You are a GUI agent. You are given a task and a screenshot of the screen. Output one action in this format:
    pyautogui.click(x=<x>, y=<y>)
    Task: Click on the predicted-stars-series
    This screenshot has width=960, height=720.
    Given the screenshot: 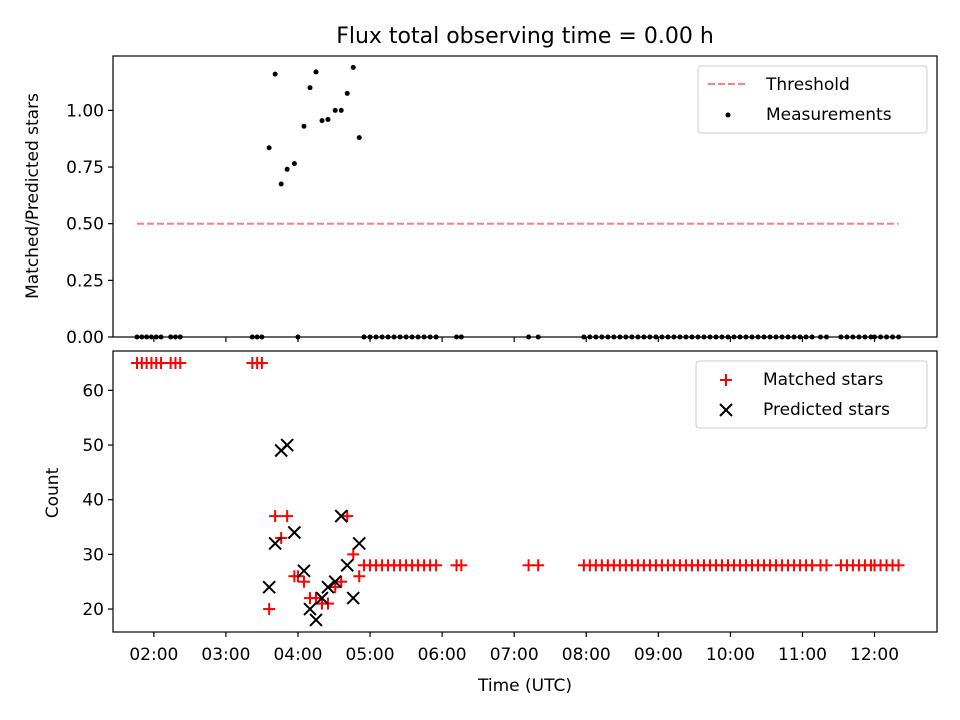 What is the action you would take?
    pyautogui.click(x=314, y=532)
    